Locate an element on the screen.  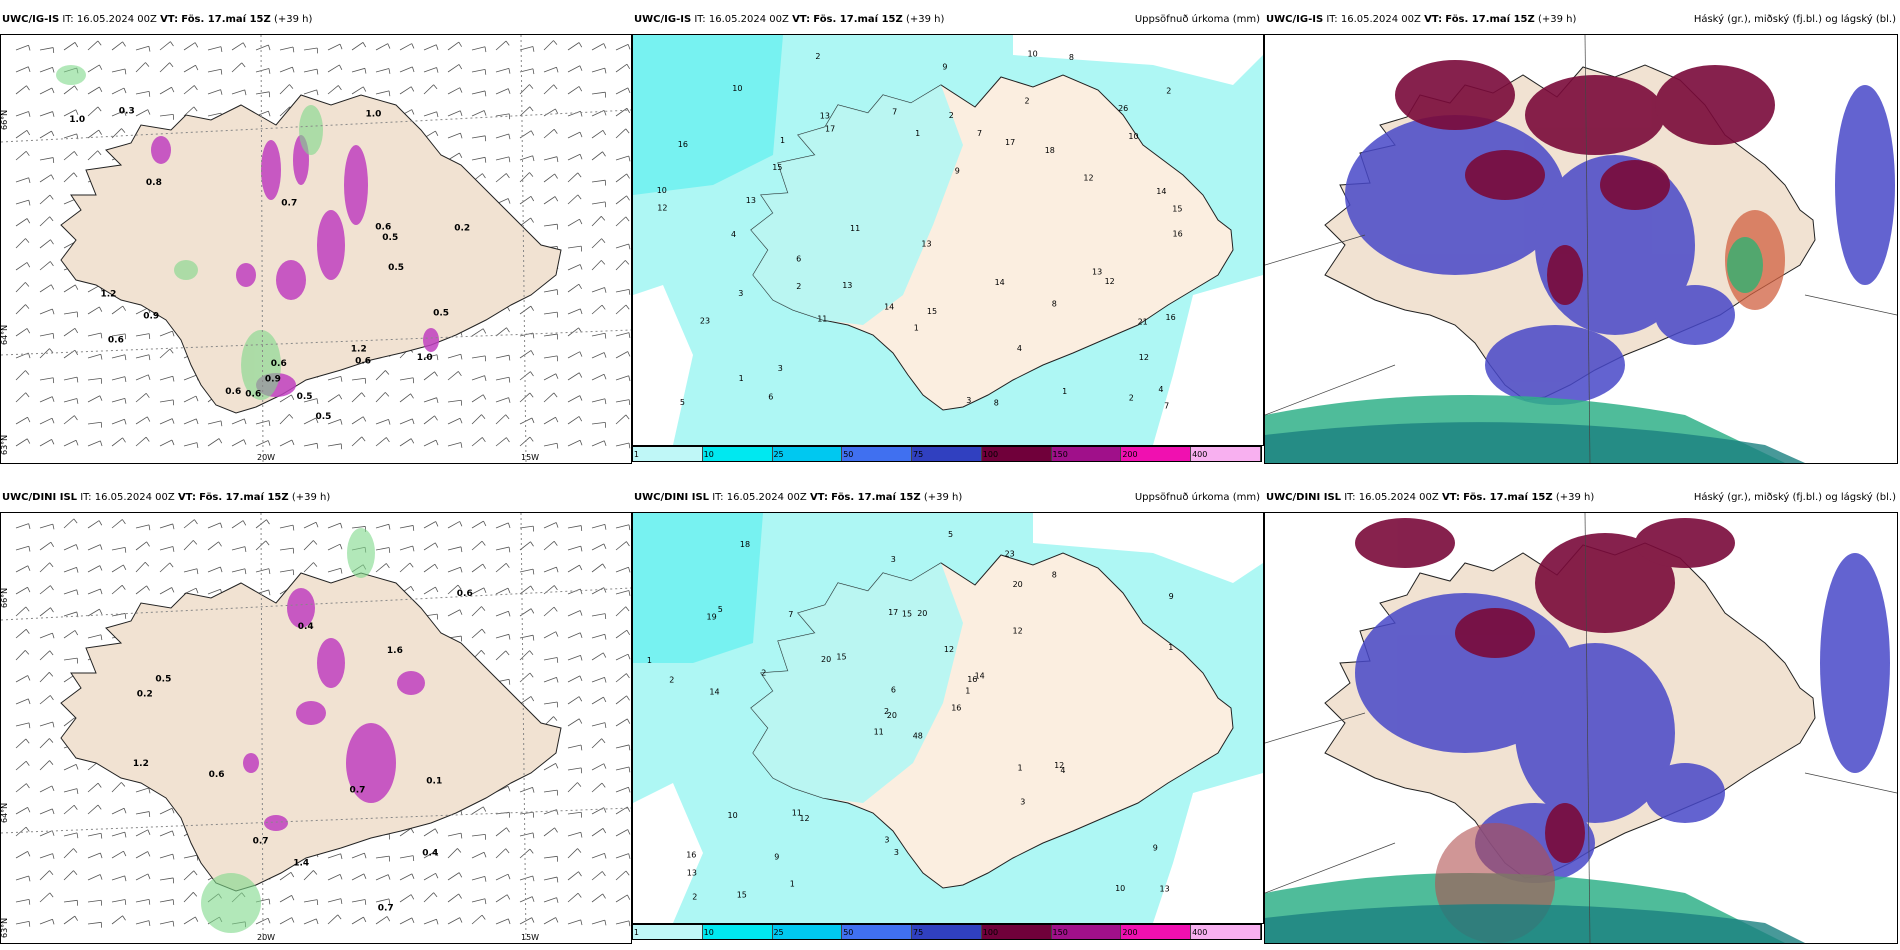
map-value-label: 2 is located at coordinates (951, 115).